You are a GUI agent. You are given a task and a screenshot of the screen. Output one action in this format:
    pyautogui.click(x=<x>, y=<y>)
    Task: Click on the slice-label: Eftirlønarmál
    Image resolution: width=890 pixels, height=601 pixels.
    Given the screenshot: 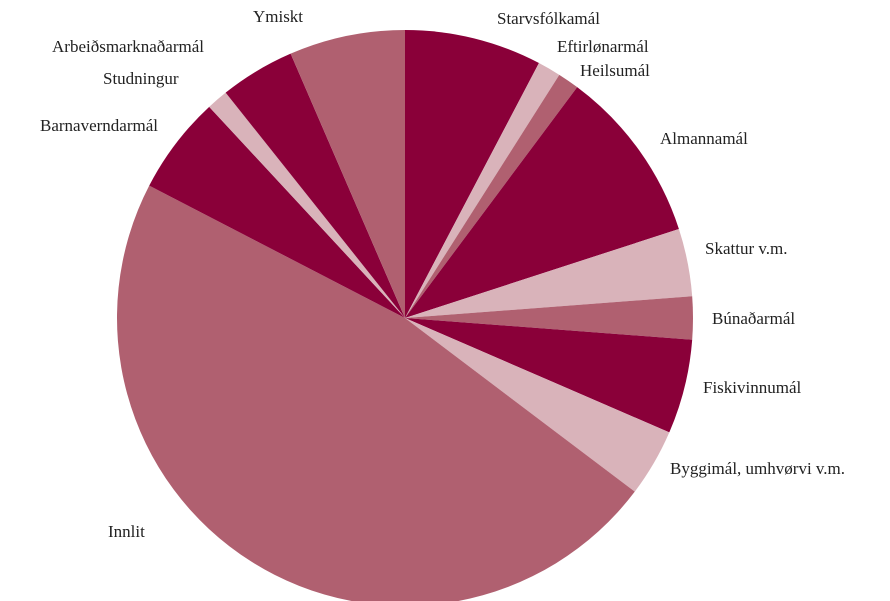 What is the action you would take?
    pyautogui.click(x=603, y=46)
    